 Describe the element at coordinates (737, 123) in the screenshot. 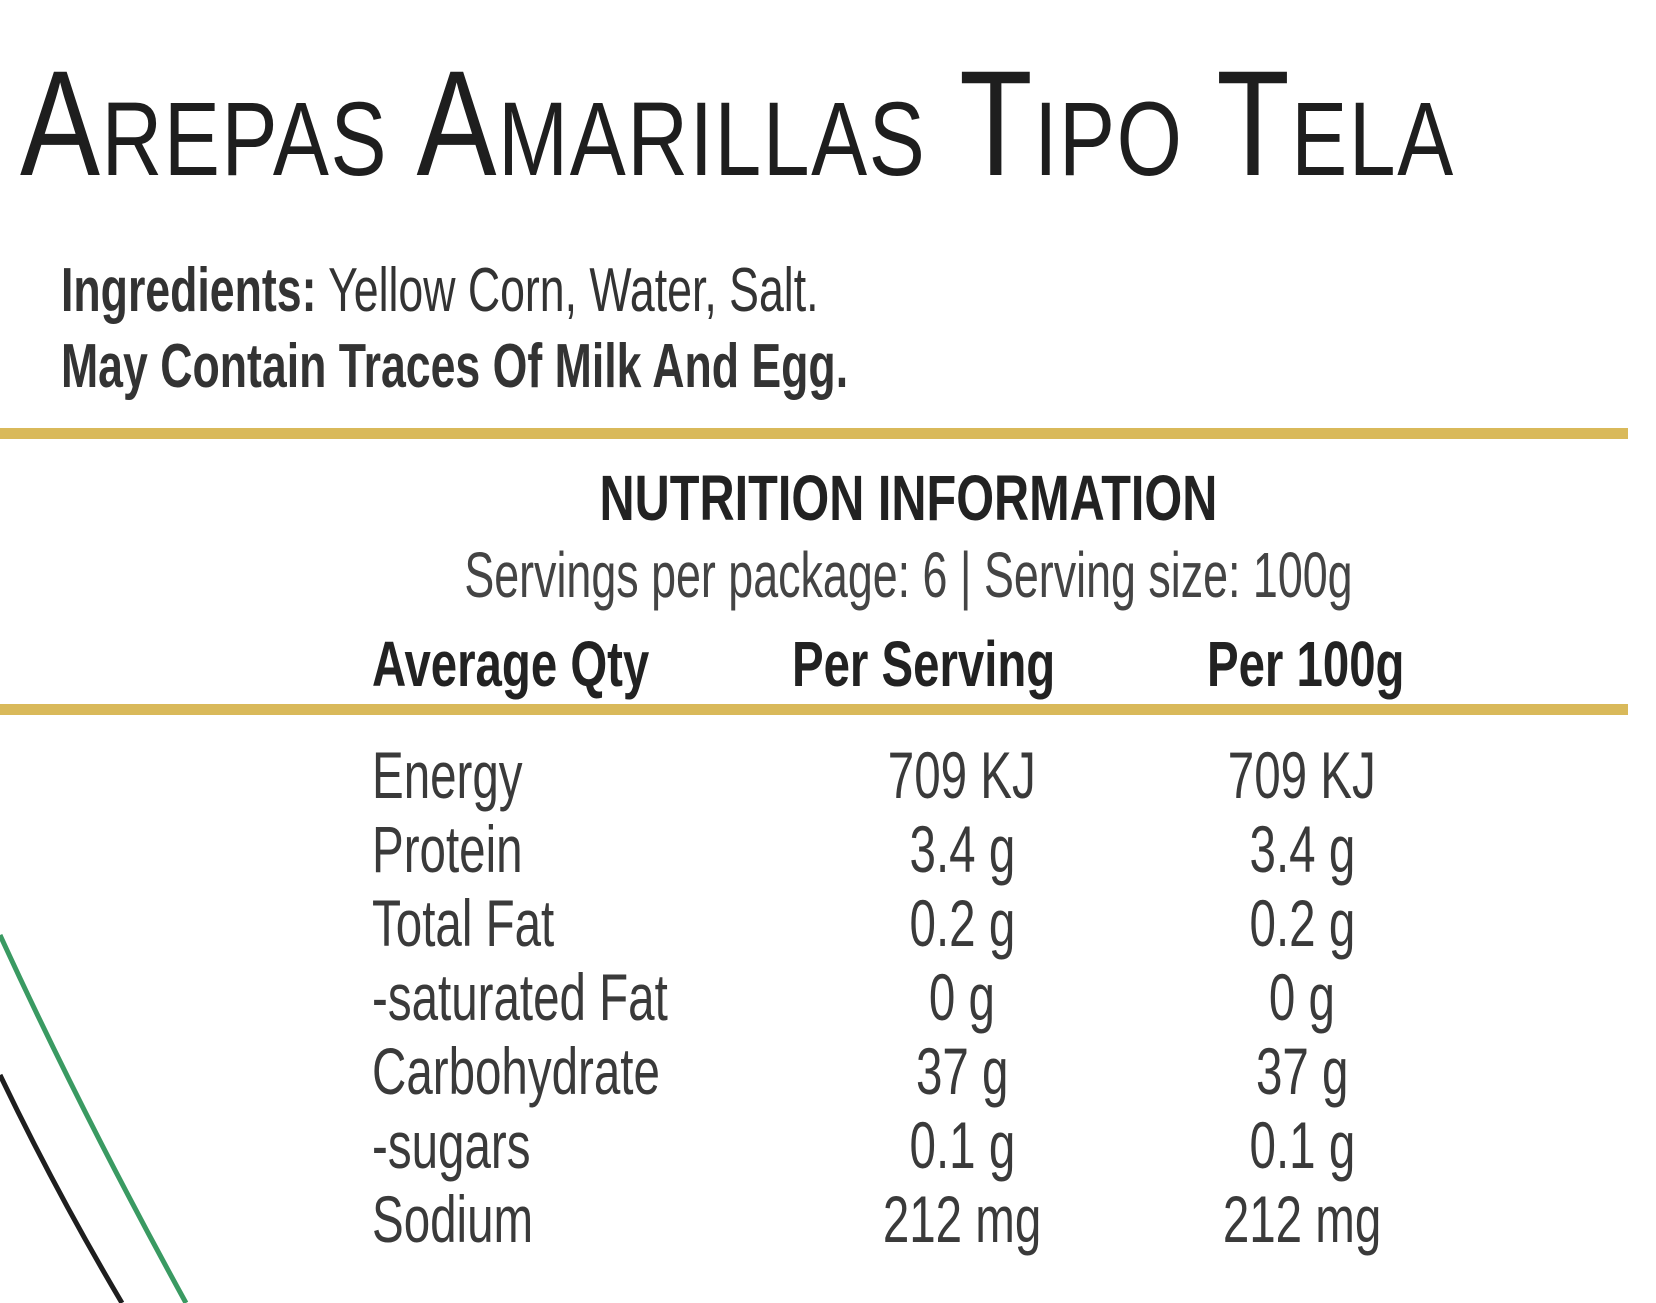

I see `product-title: Arepas Amarillas Tipo Tela` at that location.